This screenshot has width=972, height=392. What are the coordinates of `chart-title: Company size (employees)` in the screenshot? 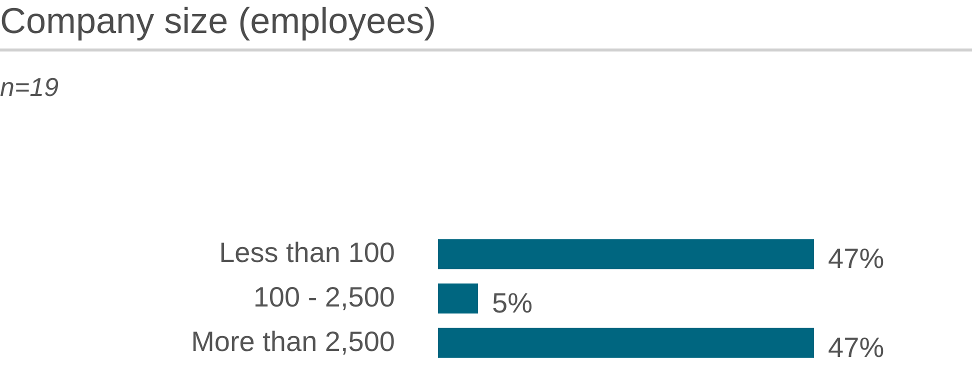 It's located at (218, 20).